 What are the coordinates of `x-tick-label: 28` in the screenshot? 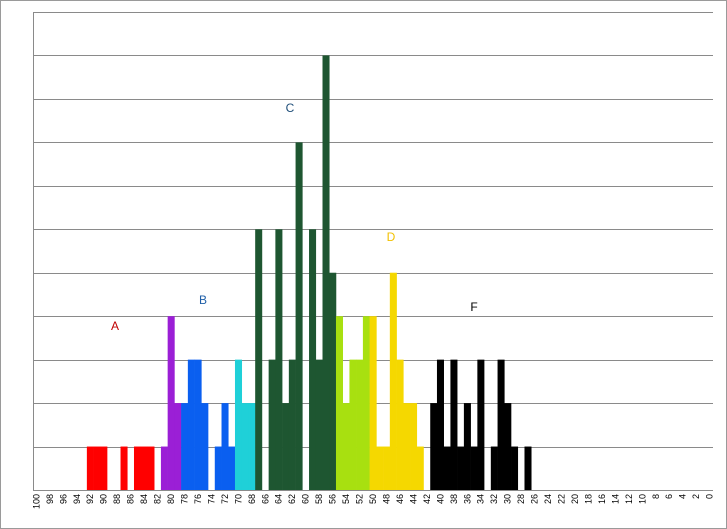 It's located at (521, 499).